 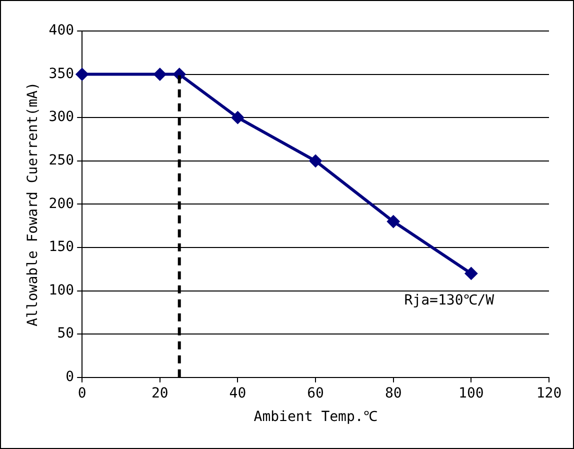 What do you see at coordinates (61, 117) in the screenshot?
I see `y-tick-label: 300` at bounding box center [61, 117].